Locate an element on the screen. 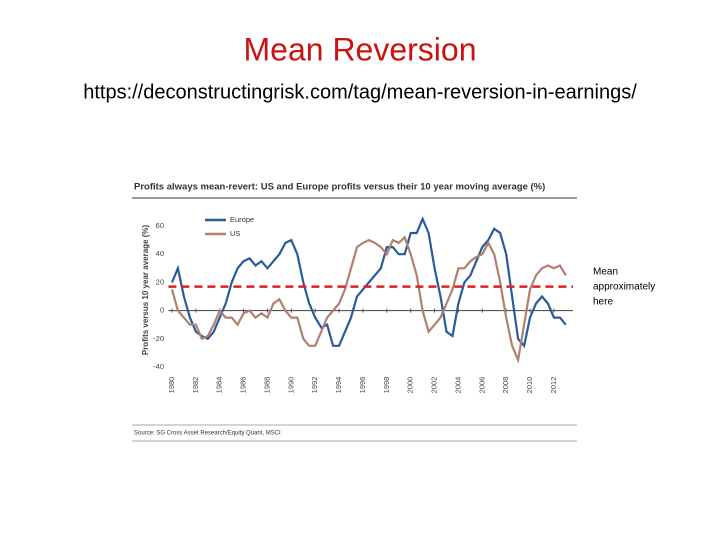  x-tick-label: 1990 is located at coordinates (290, 385).